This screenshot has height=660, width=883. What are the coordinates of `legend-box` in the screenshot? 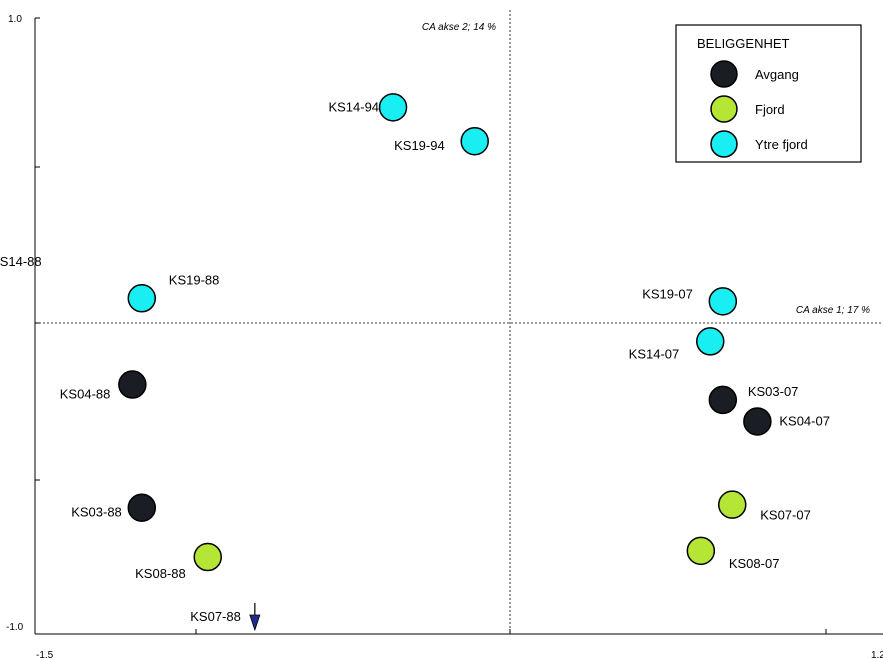 It's located at (768, 93).